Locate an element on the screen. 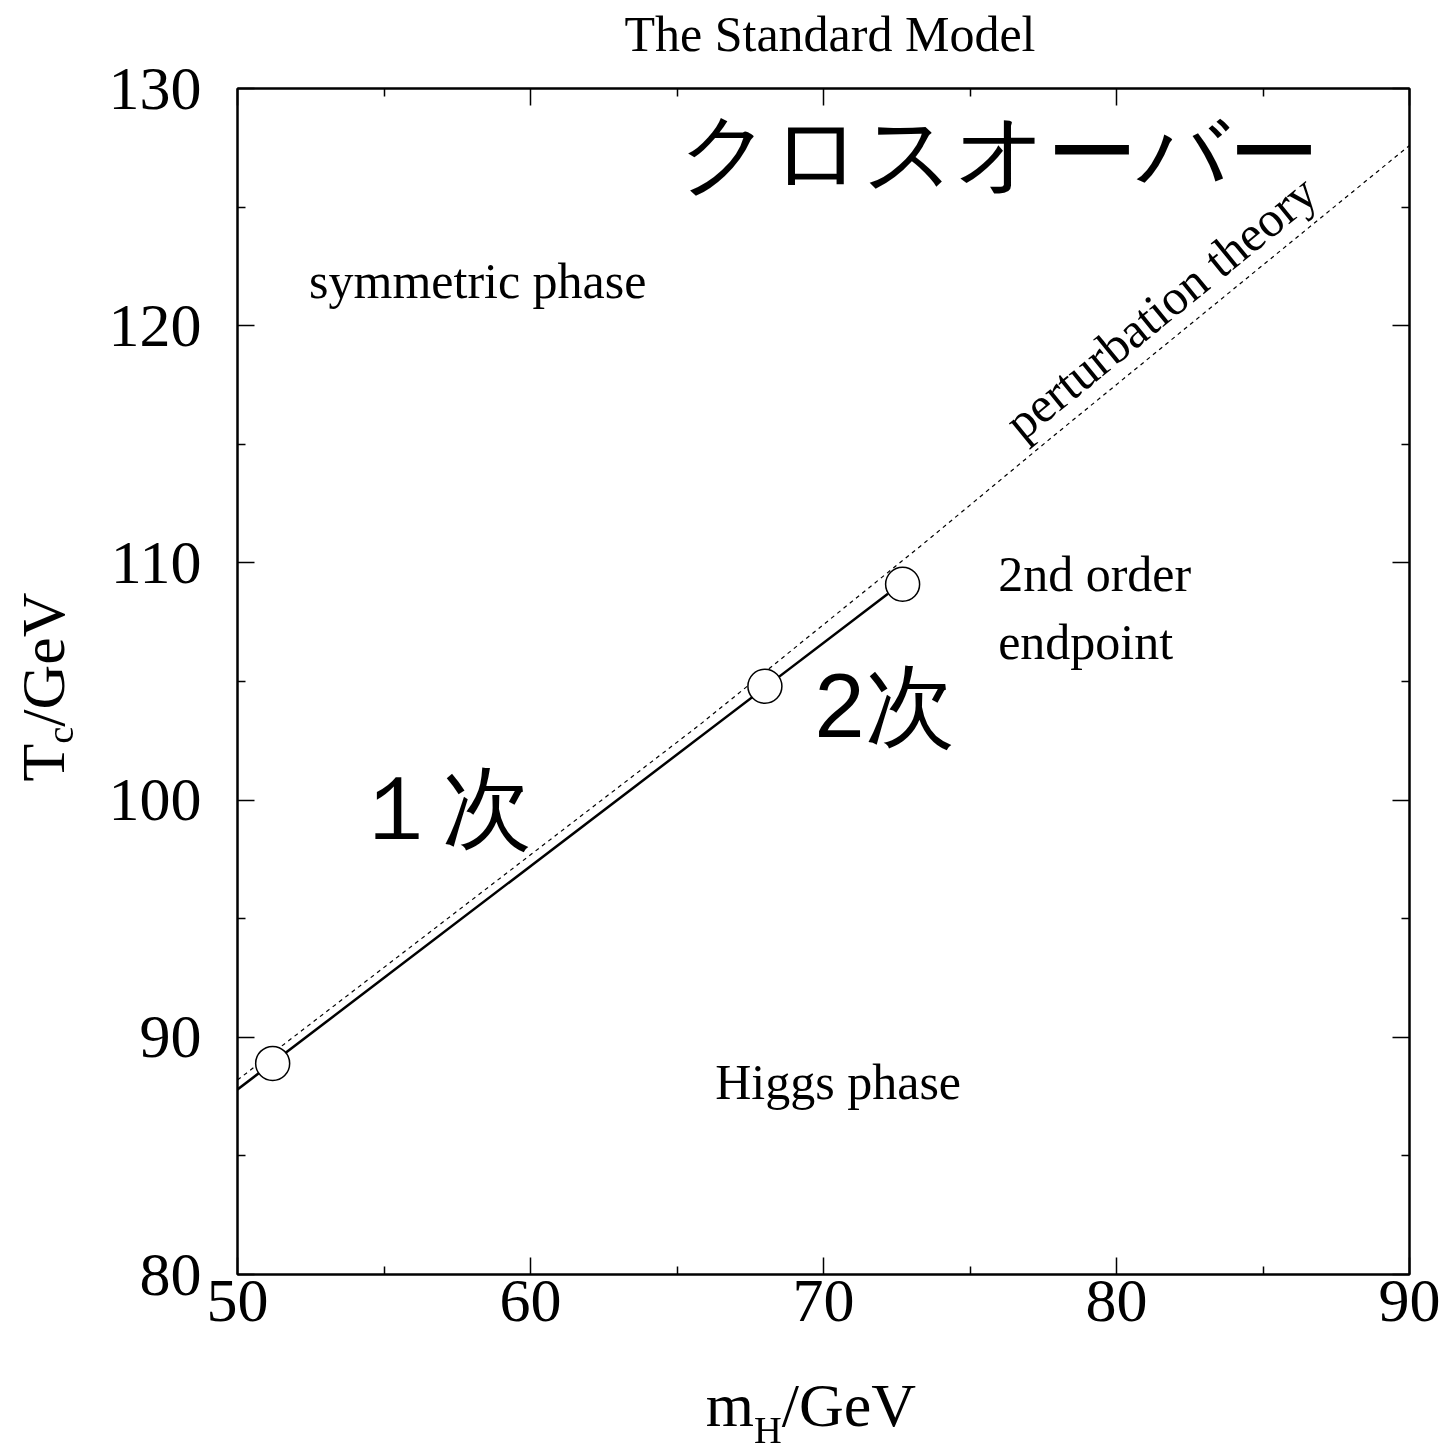 This screenshot has height=1452, width=1444. x-tick-label: 50 is located at coordinates (237, 1299).